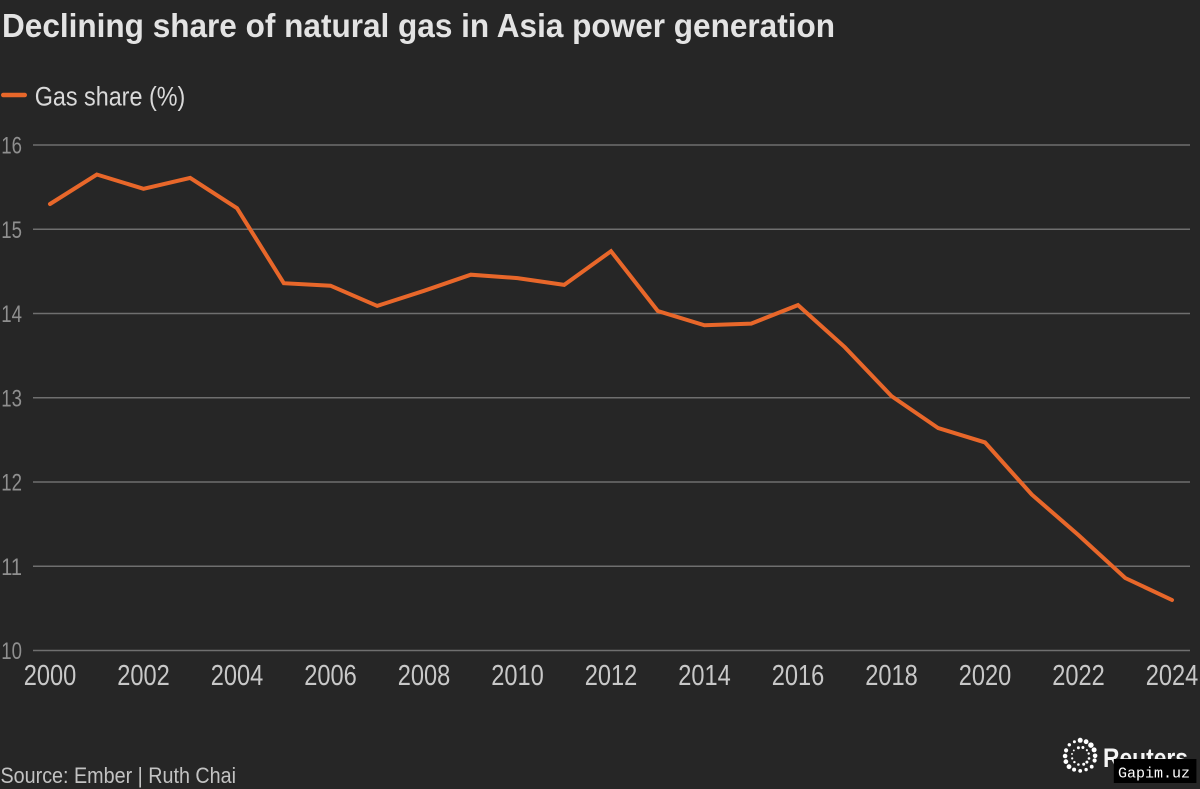 This screenshot has width=1200, height=789. Describe the element at coordinates (118, 775) in the screenshot. I see `svg-text: Source: Ember | Ruth Chai` at that location.